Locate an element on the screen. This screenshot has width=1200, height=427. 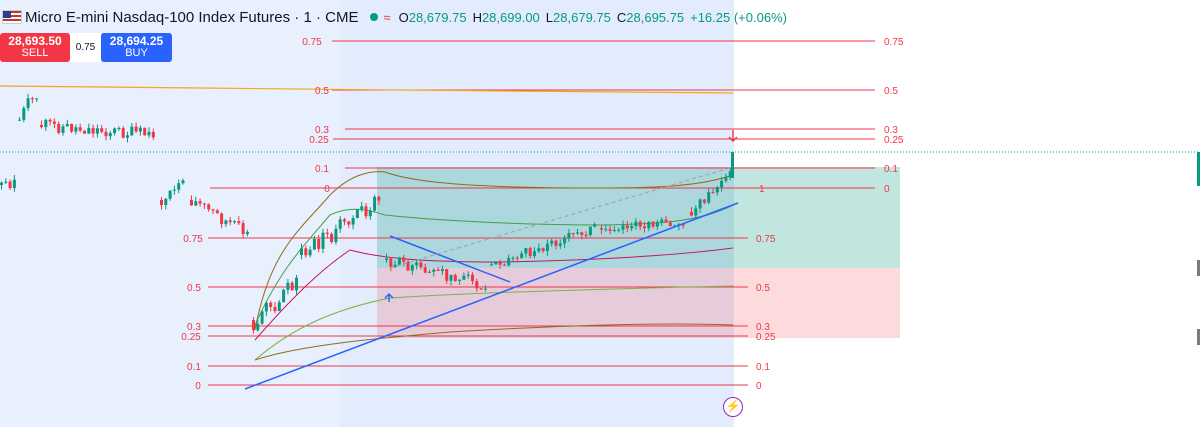
ohlc-open: O28,679.75 is located at coordinates (432, 17).